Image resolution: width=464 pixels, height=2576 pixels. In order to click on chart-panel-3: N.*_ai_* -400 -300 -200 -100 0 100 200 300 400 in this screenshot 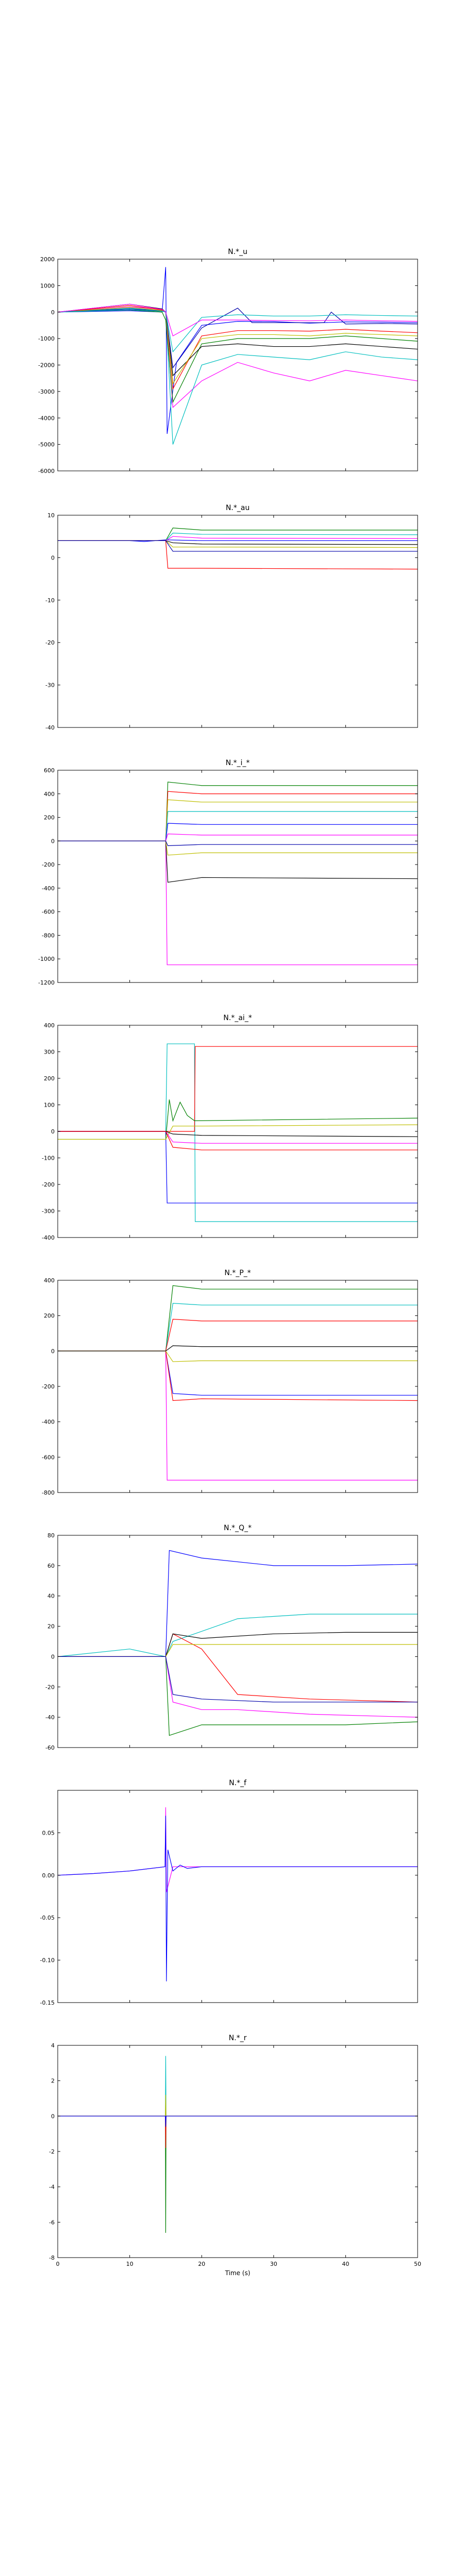, I will do `click(230, 1127)`.